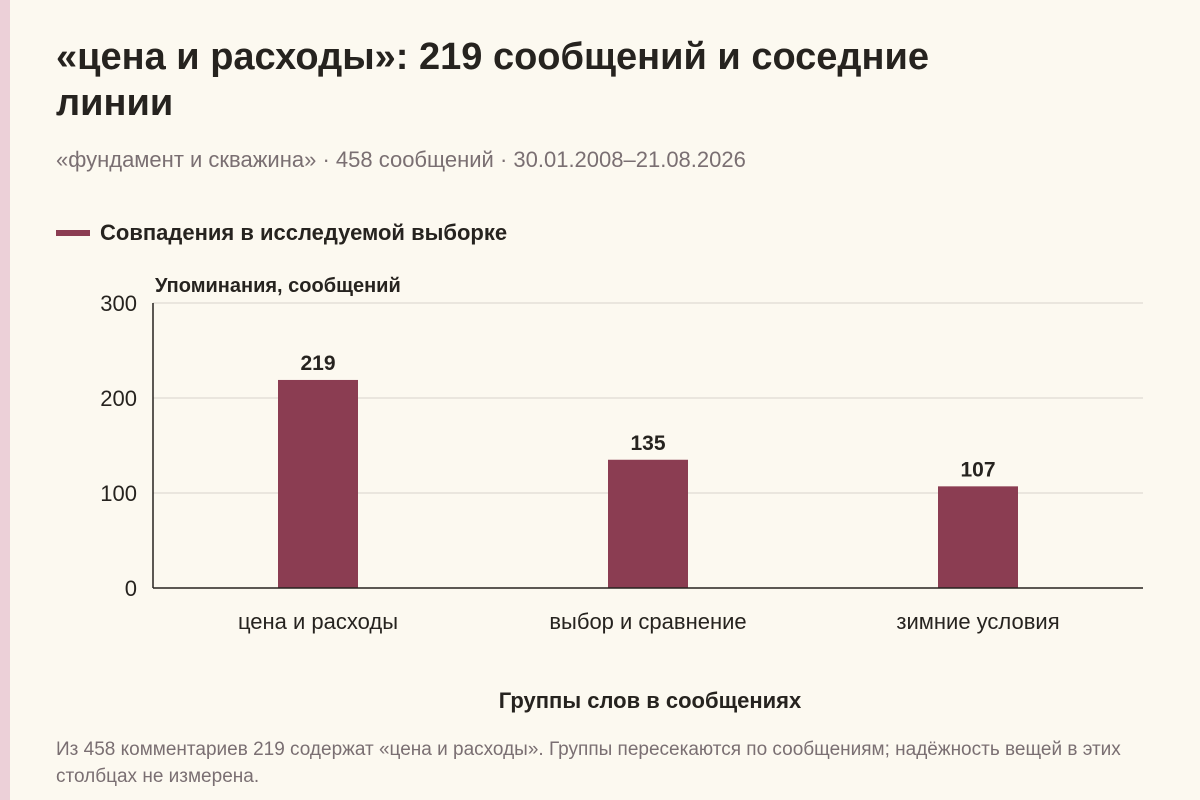 This screenshot has height=800, width=1200. What do you see at coordinates (977, 621) in the screenshot?
I see `x-tick-label: зимние условия` at bounding box center [977, 621].